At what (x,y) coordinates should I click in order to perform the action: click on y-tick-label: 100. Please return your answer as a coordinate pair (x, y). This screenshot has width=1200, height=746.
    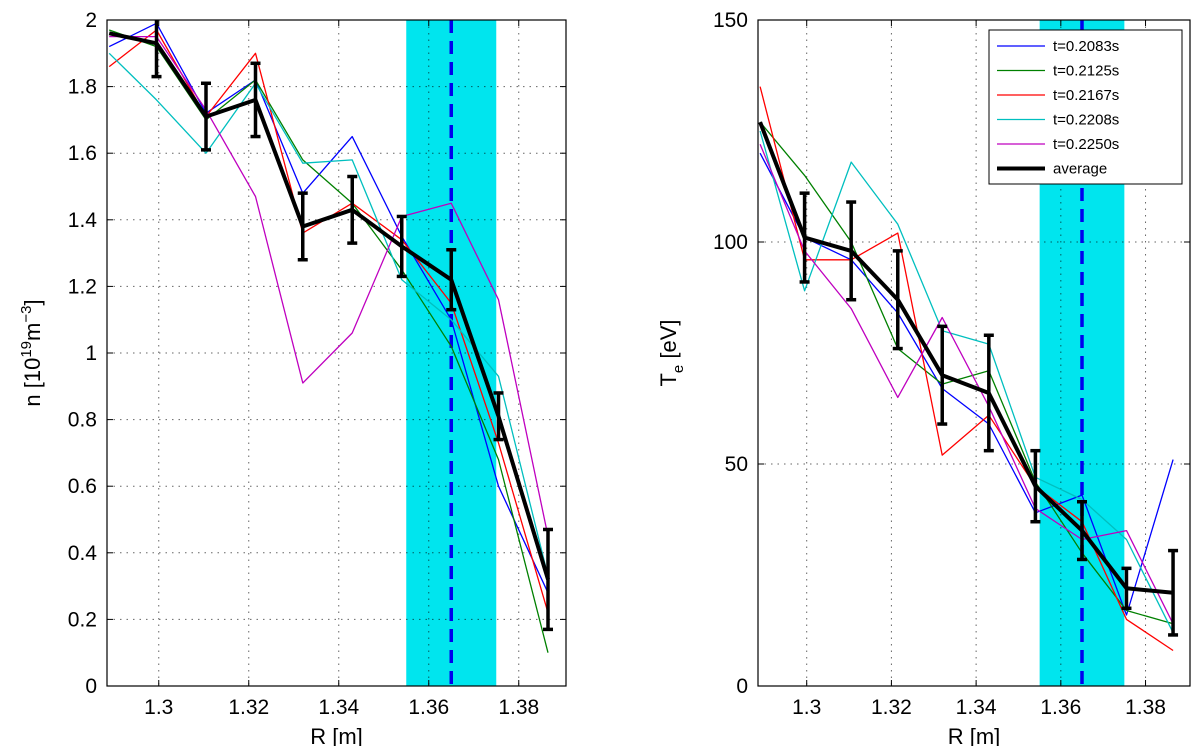
    Looking at the image, I should click on (730, 242).